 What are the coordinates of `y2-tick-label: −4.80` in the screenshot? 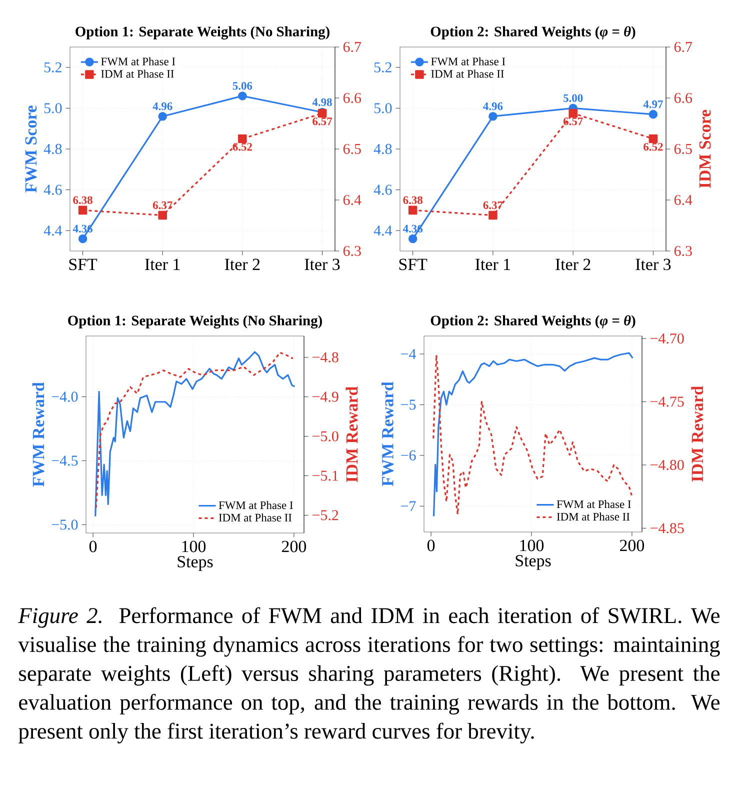 It's located at (667, 465).